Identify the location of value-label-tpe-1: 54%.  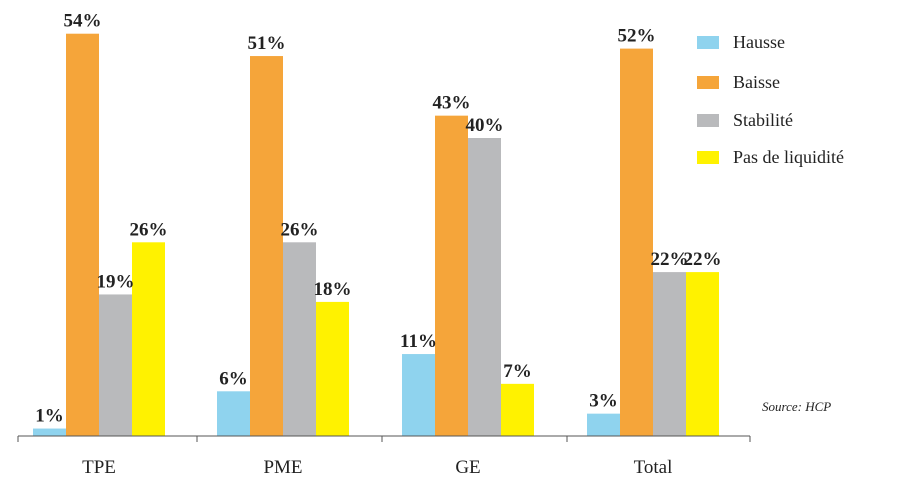
(83, 21).